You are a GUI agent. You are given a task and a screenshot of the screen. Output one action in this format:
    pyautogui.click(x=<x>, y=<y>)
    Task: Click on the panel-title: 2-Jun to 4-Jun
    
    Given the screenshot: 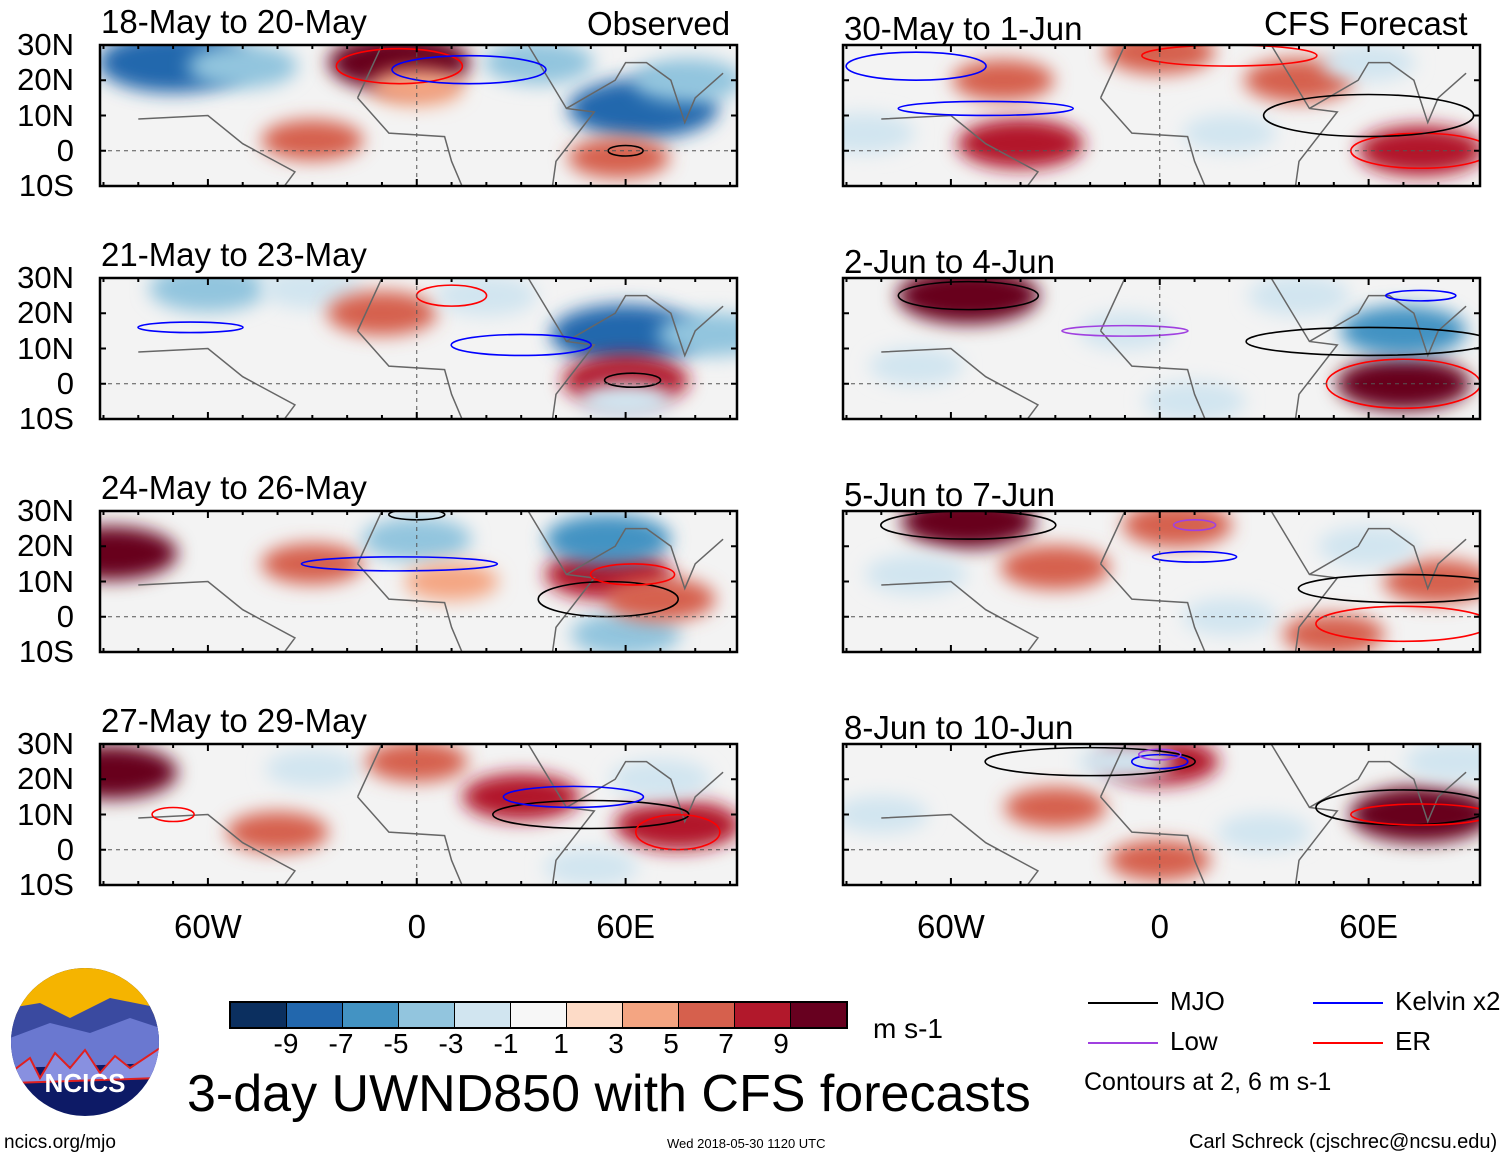 What is the action you would take?
    pyautogui.click(x=949, y=261)
    